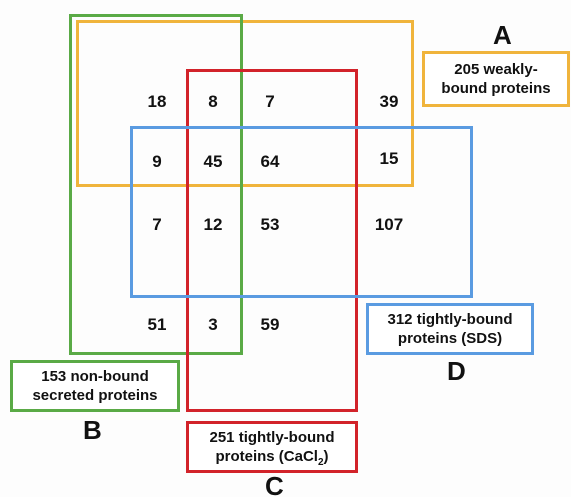  Describe the element at coordinates (320, 462) in the screenshot. I see `set-c-label-line2-sub: 2` at that location.